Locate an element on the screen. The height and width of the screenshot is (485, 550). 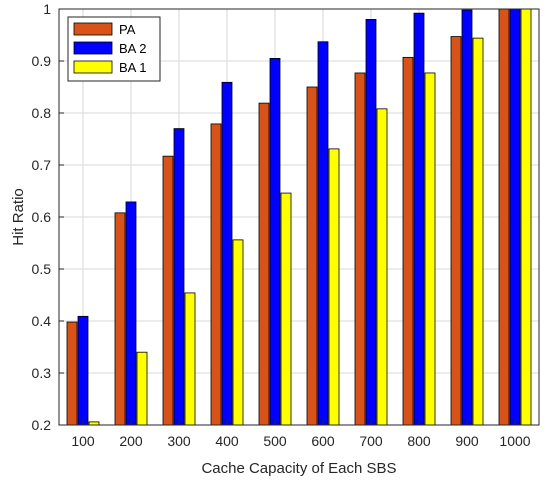
x-tick-label: 700 is located at coordinates (371, 441).